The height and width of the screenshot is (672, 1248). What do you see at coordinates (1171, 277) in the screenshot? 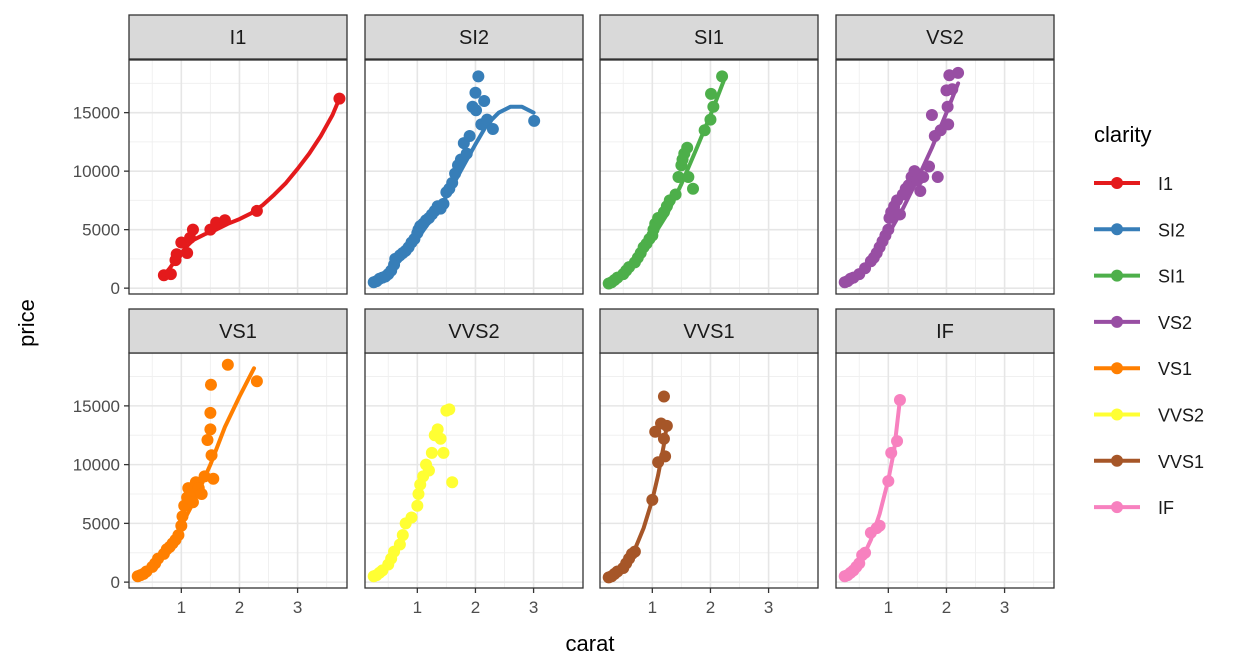
I see `legend-label: SI1` at bounding box center [1171, 277].